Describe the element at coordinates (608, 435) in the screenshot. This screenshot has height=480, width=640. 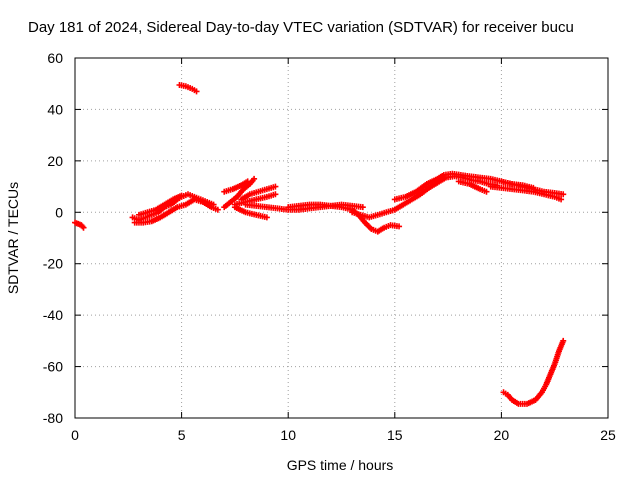
I see `x-tick-label: 25` at that location.